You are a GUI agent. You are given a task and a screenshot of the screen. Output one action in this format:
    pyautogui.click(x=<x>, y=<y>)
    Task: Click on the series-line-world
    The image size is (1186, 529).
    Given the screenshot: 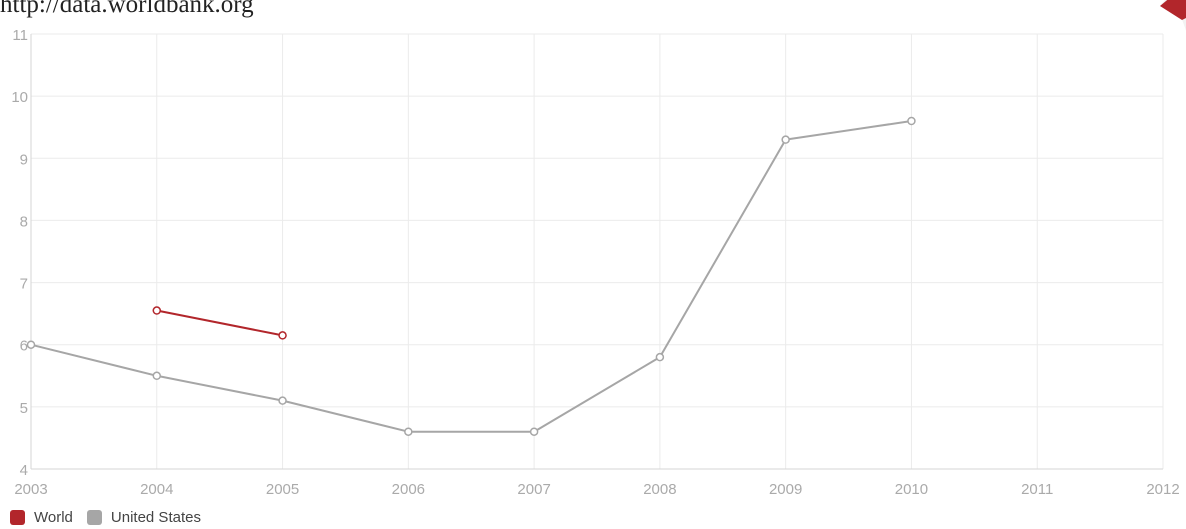 What is the action you would take?
    pyautogui.click(x=219, y=323)
    